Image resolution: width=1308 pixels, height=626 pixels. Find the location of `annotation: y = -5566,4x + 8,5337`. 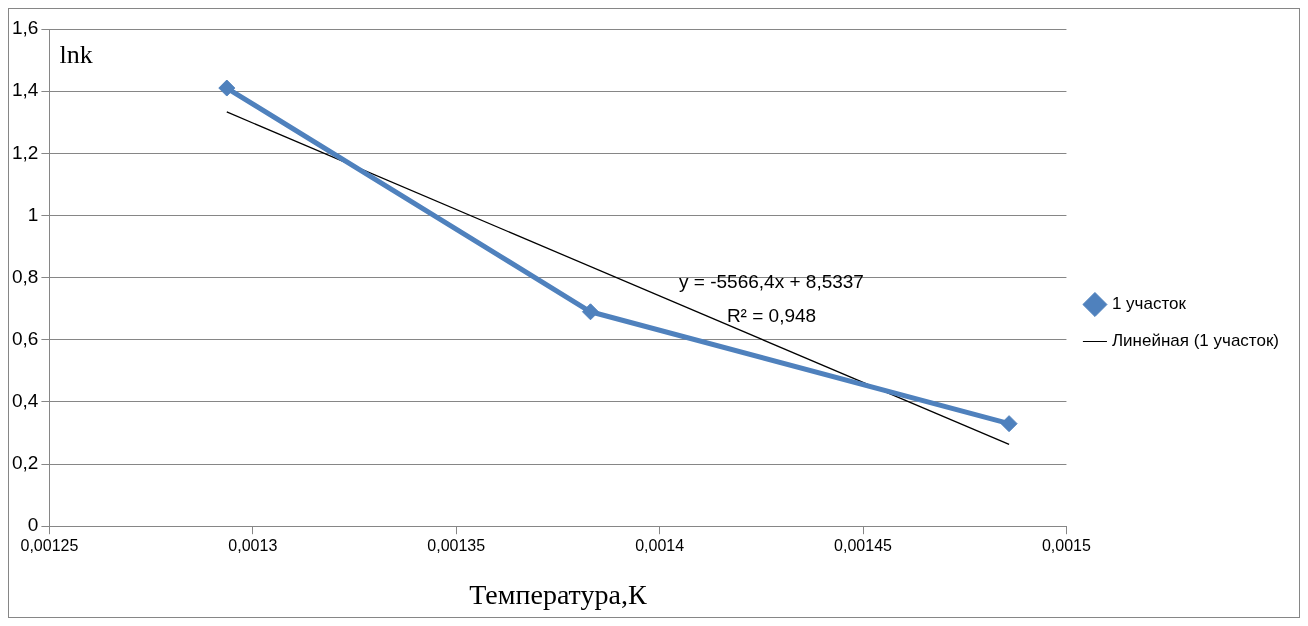

annotation: y = -5566,4x + 8,5337 is located at coordinates (771, 281).